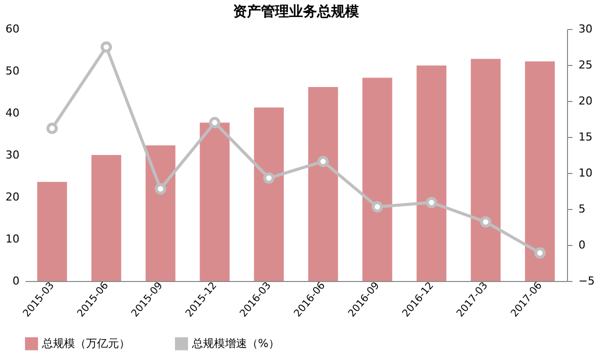 The height and width of the screenshot is (360, 600). I want to click on y2-tick-label: 0, so click(582, 245).